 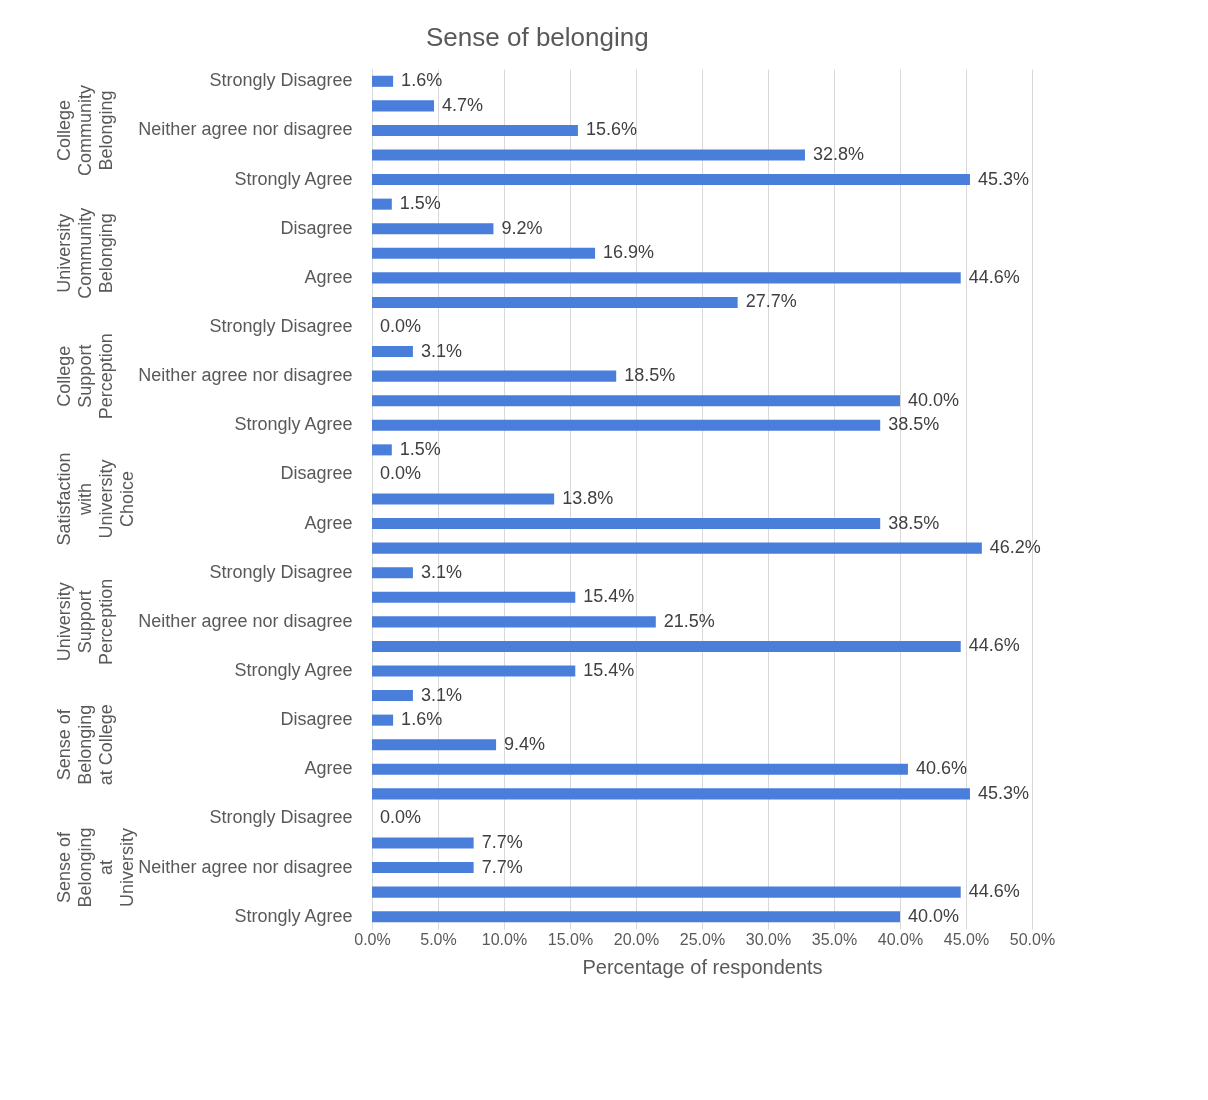 I want to click on data-label: 4.7%, so click(x=463, y=104).